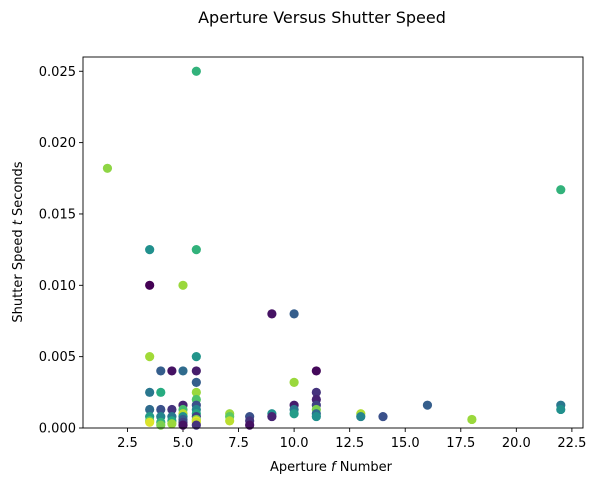 The image size is (592, 484). What do you see at coordinates (238, 443) in the screenshot?
I see `x-tick-label: 7.5` at bounding box center [238, 443].